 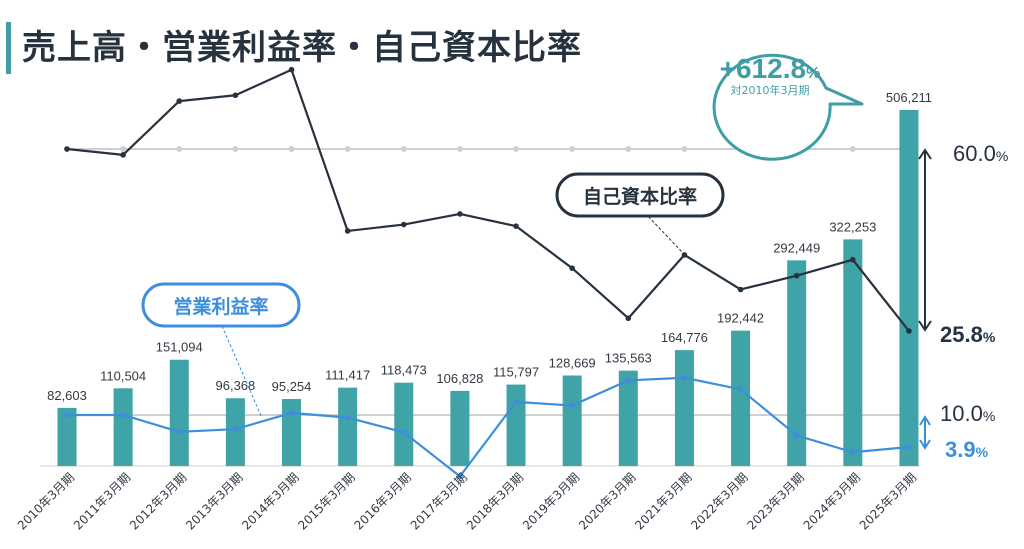 I want to click on callout-bubble, so click(x=788, y=107).